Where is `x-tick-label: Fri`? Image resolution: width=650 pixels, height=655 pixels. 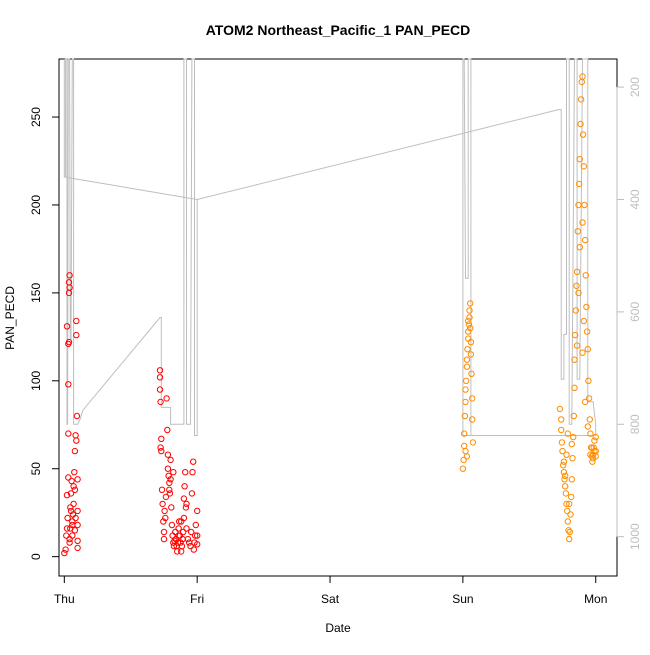 x-tick-label: Fri is located at coordinates (197, 599).